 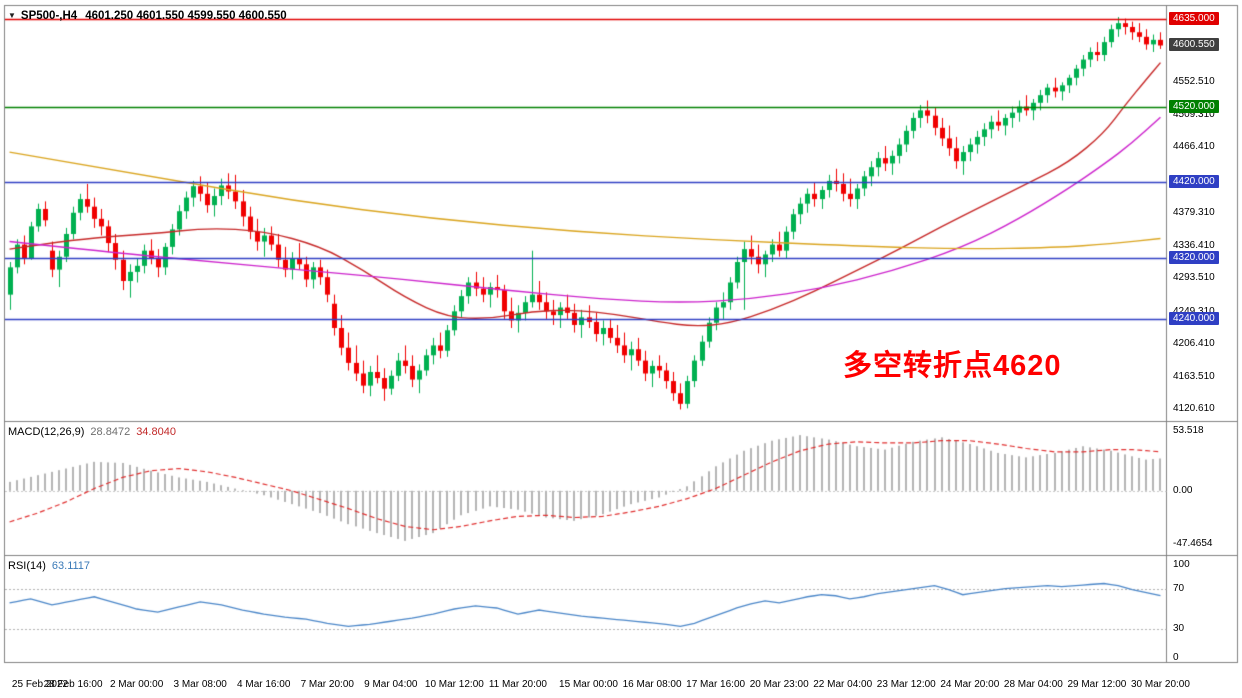 I want to click on rsi-value: 63.1117, so click(x=71, y=566).